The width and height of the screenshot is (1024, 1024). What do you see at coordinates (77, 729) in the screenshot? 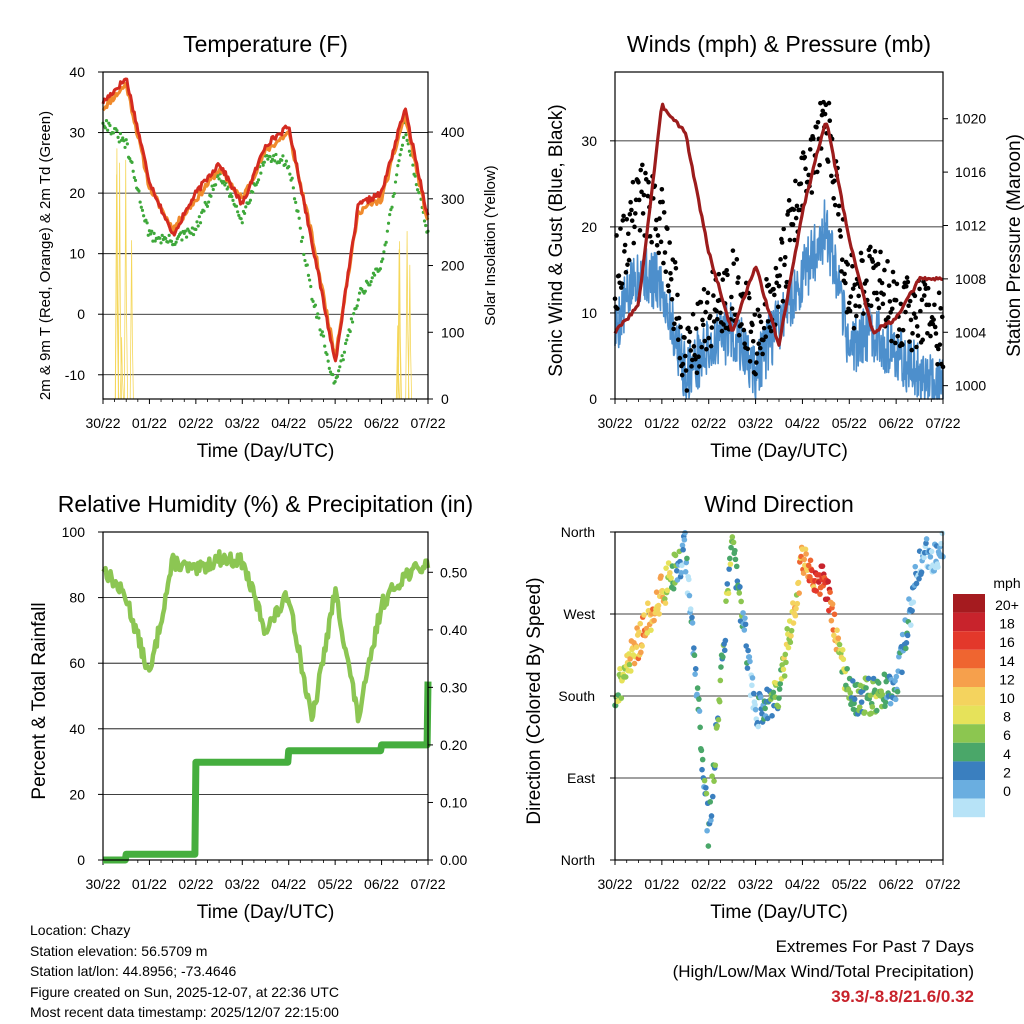
I see `humidity-ytick-label: 40` at bounding box center [77, 729].